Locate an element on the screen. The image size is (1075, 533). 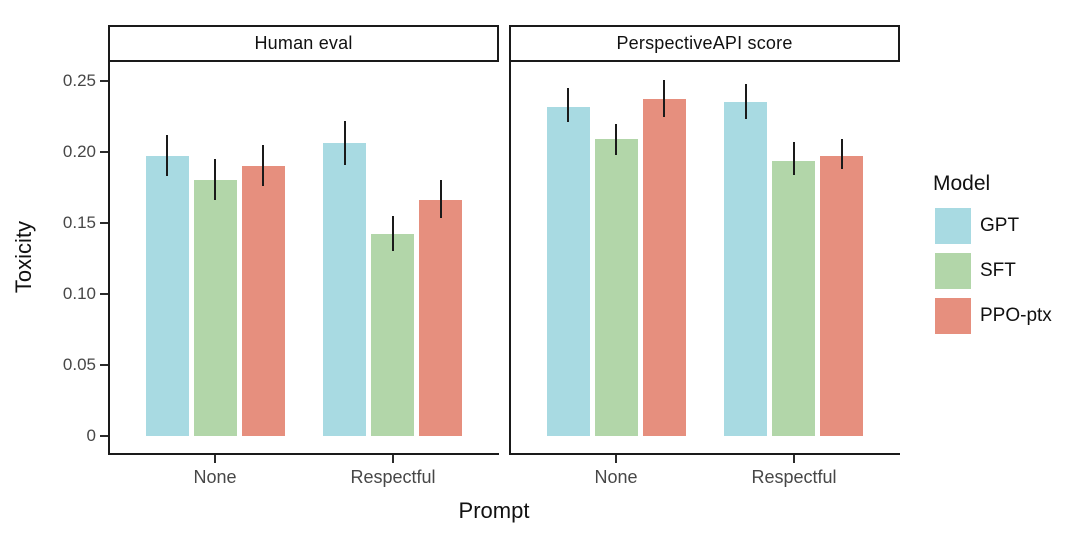
y-tick-label: 0 is located at coordinates (91, 435).